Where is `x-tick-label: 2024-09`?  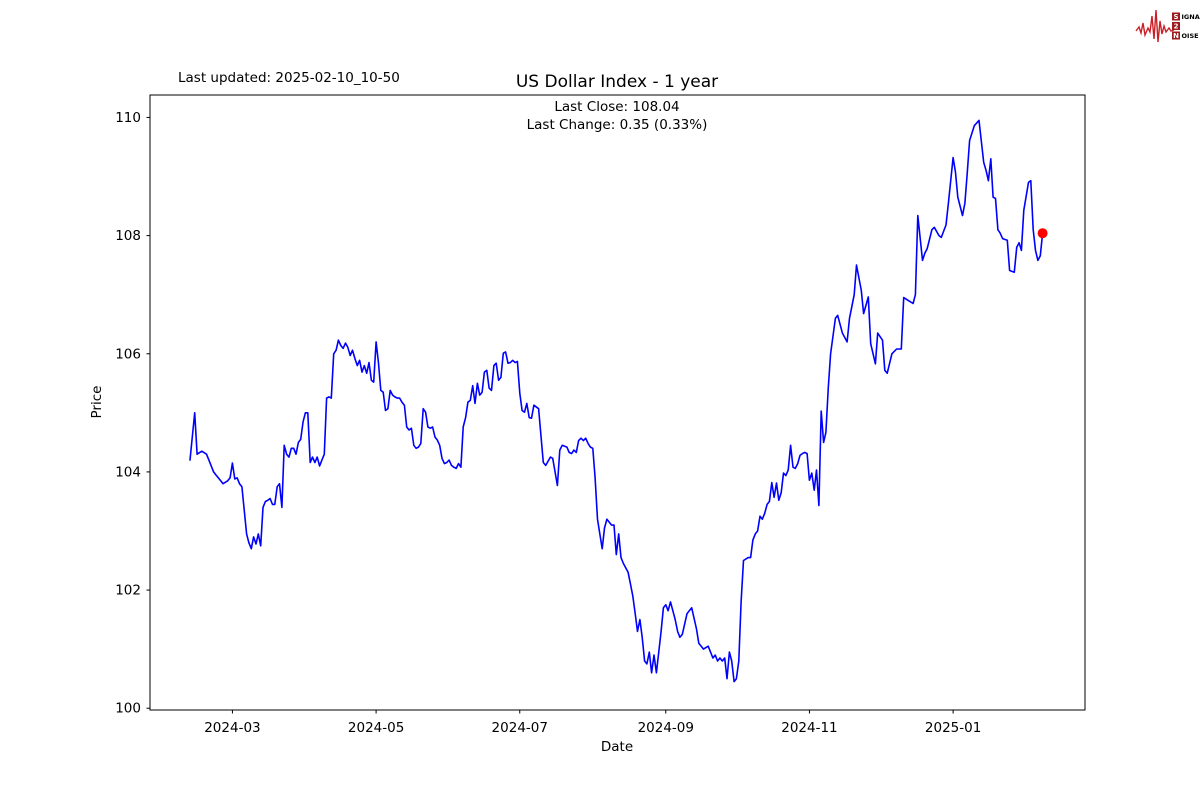 x-tick-label: 2024-09 is located at coordinates (666, 728).